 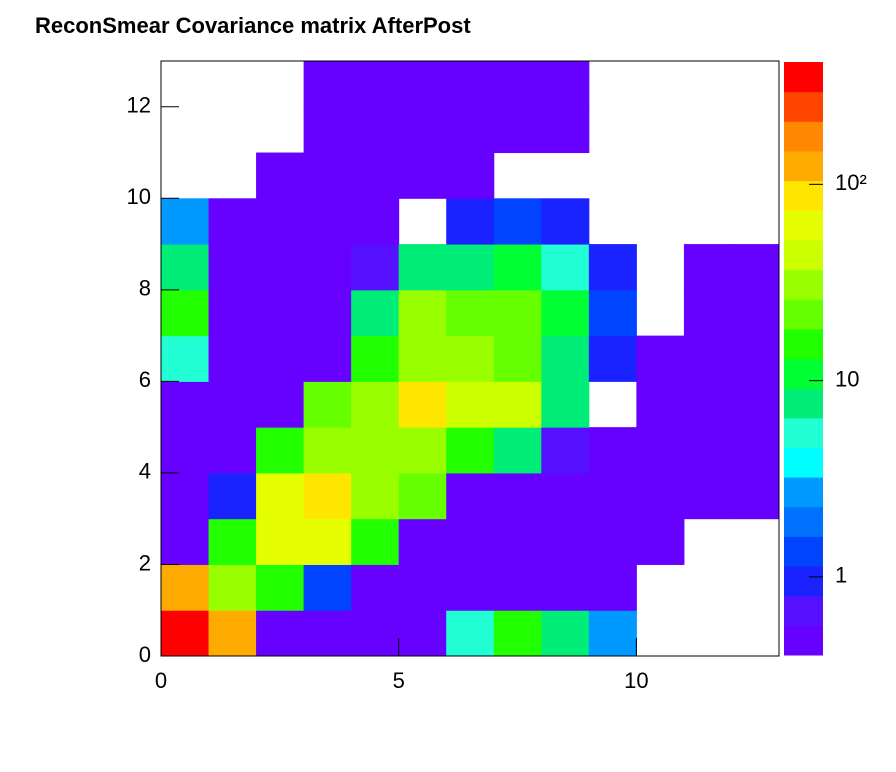 I want to click on x-tick-label: 5, so click(x=399, y=680).